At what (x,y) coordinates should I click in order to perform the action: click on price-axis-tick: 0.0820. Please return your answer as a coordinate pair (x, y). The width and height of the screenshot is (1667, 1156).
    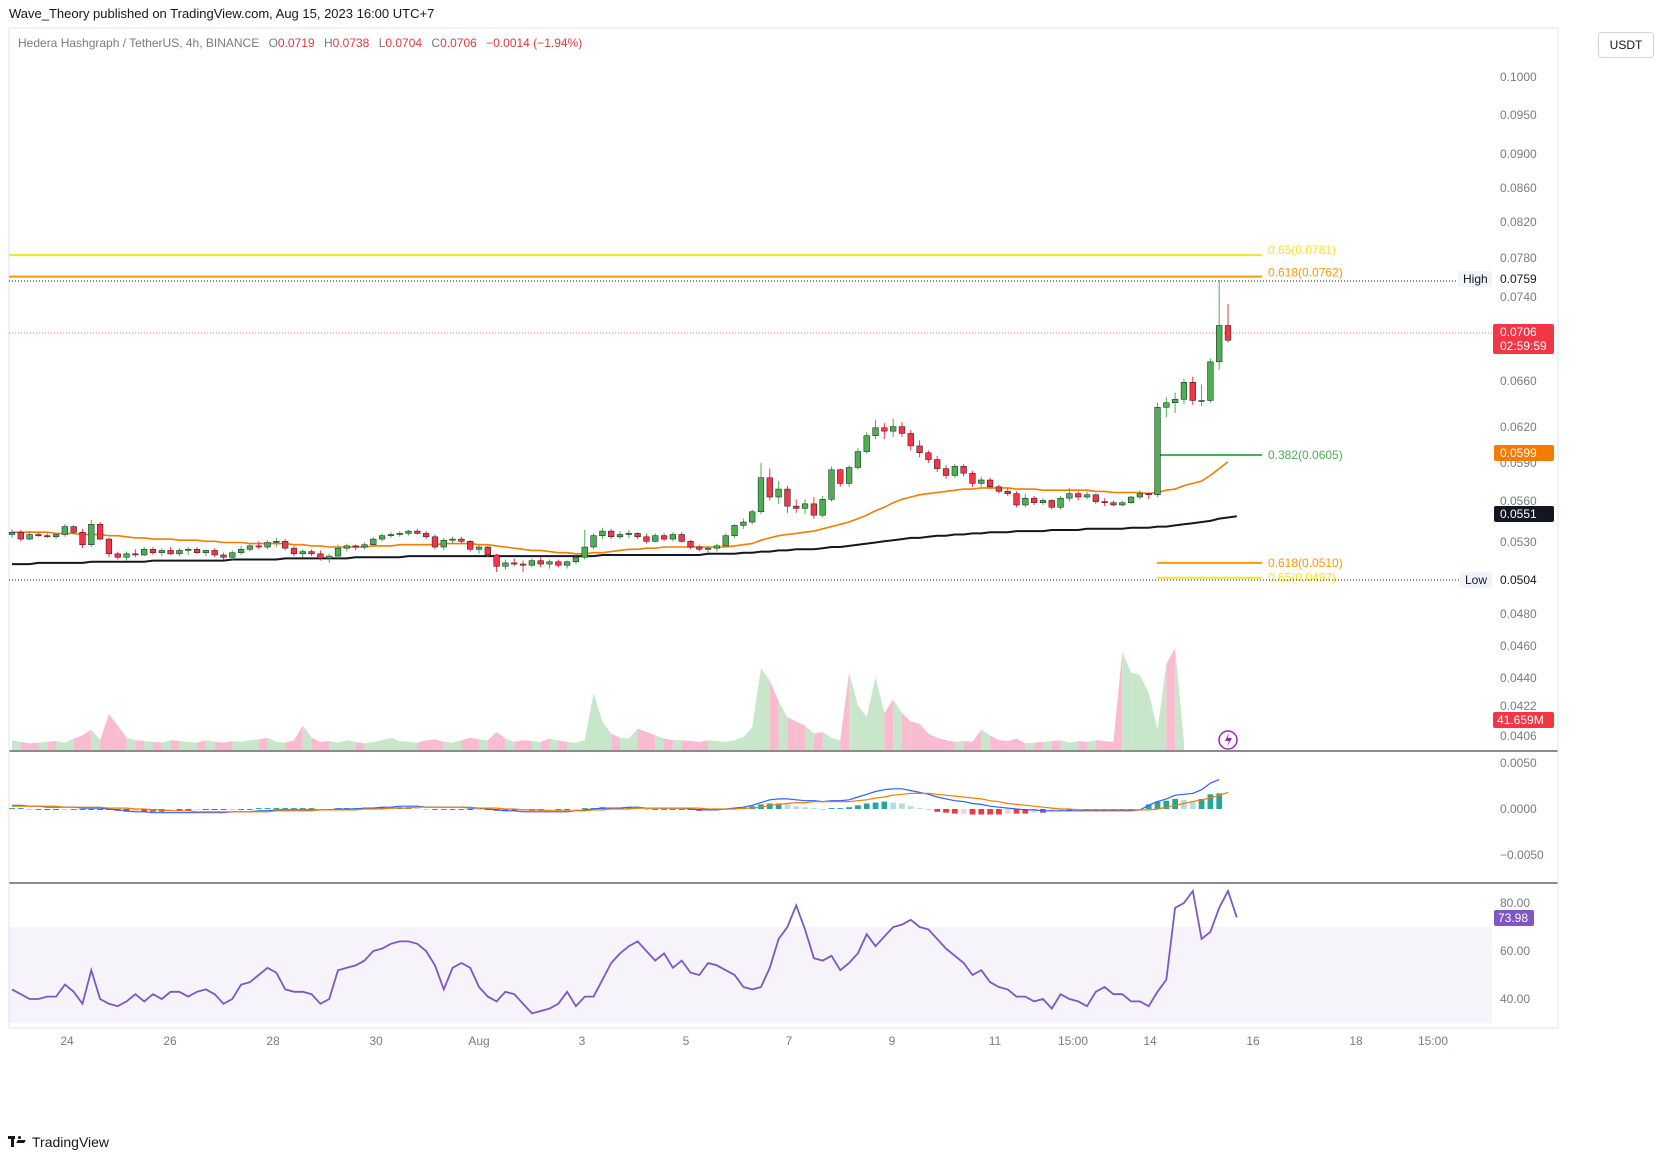
    Looking at the image, I should click on (1518, 222).